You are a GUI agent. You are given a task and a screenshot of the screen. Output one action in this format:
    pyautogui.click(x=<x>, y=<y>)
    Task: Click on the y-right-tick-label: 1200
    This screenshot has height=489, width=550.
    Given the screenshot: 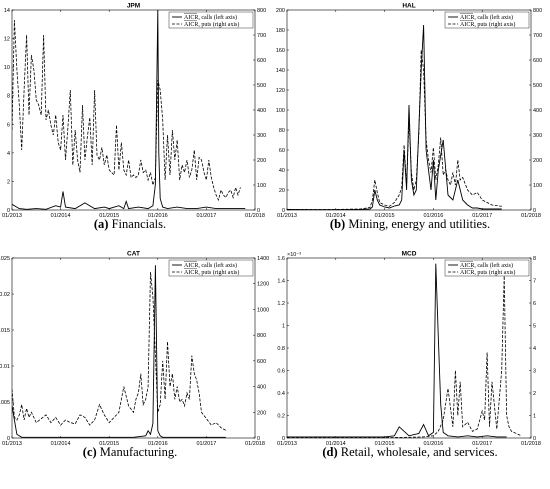 What is the action you would take?
    pyautogui.click(x=263, y=285)
    